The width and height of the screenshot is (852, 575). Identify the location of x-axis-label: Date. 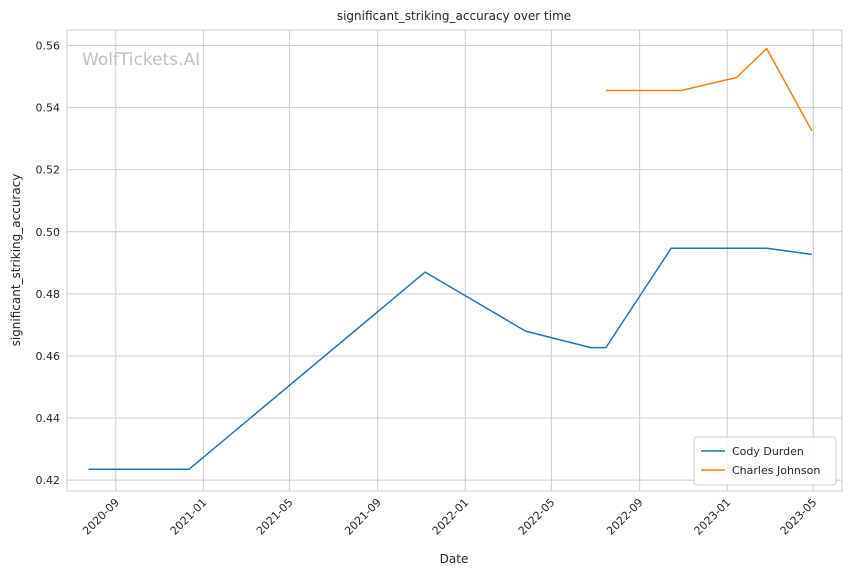
(454, 559).